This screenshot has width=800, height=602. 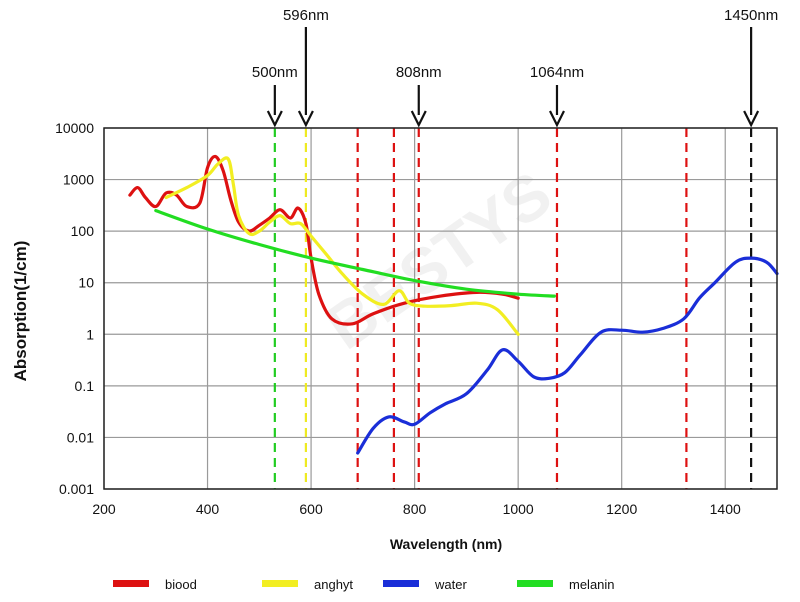 I want to click on annotation-label: 1450nm, so click(x=751, y=15).